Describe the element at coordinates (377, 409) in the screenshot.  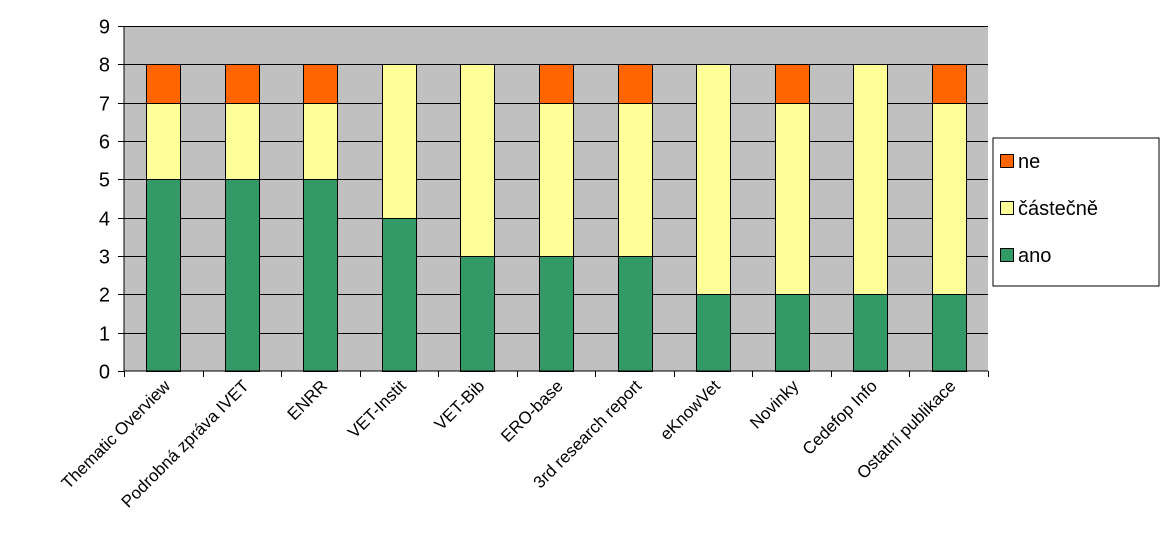
I see `x-tick-label: VET-Instit` at that location.